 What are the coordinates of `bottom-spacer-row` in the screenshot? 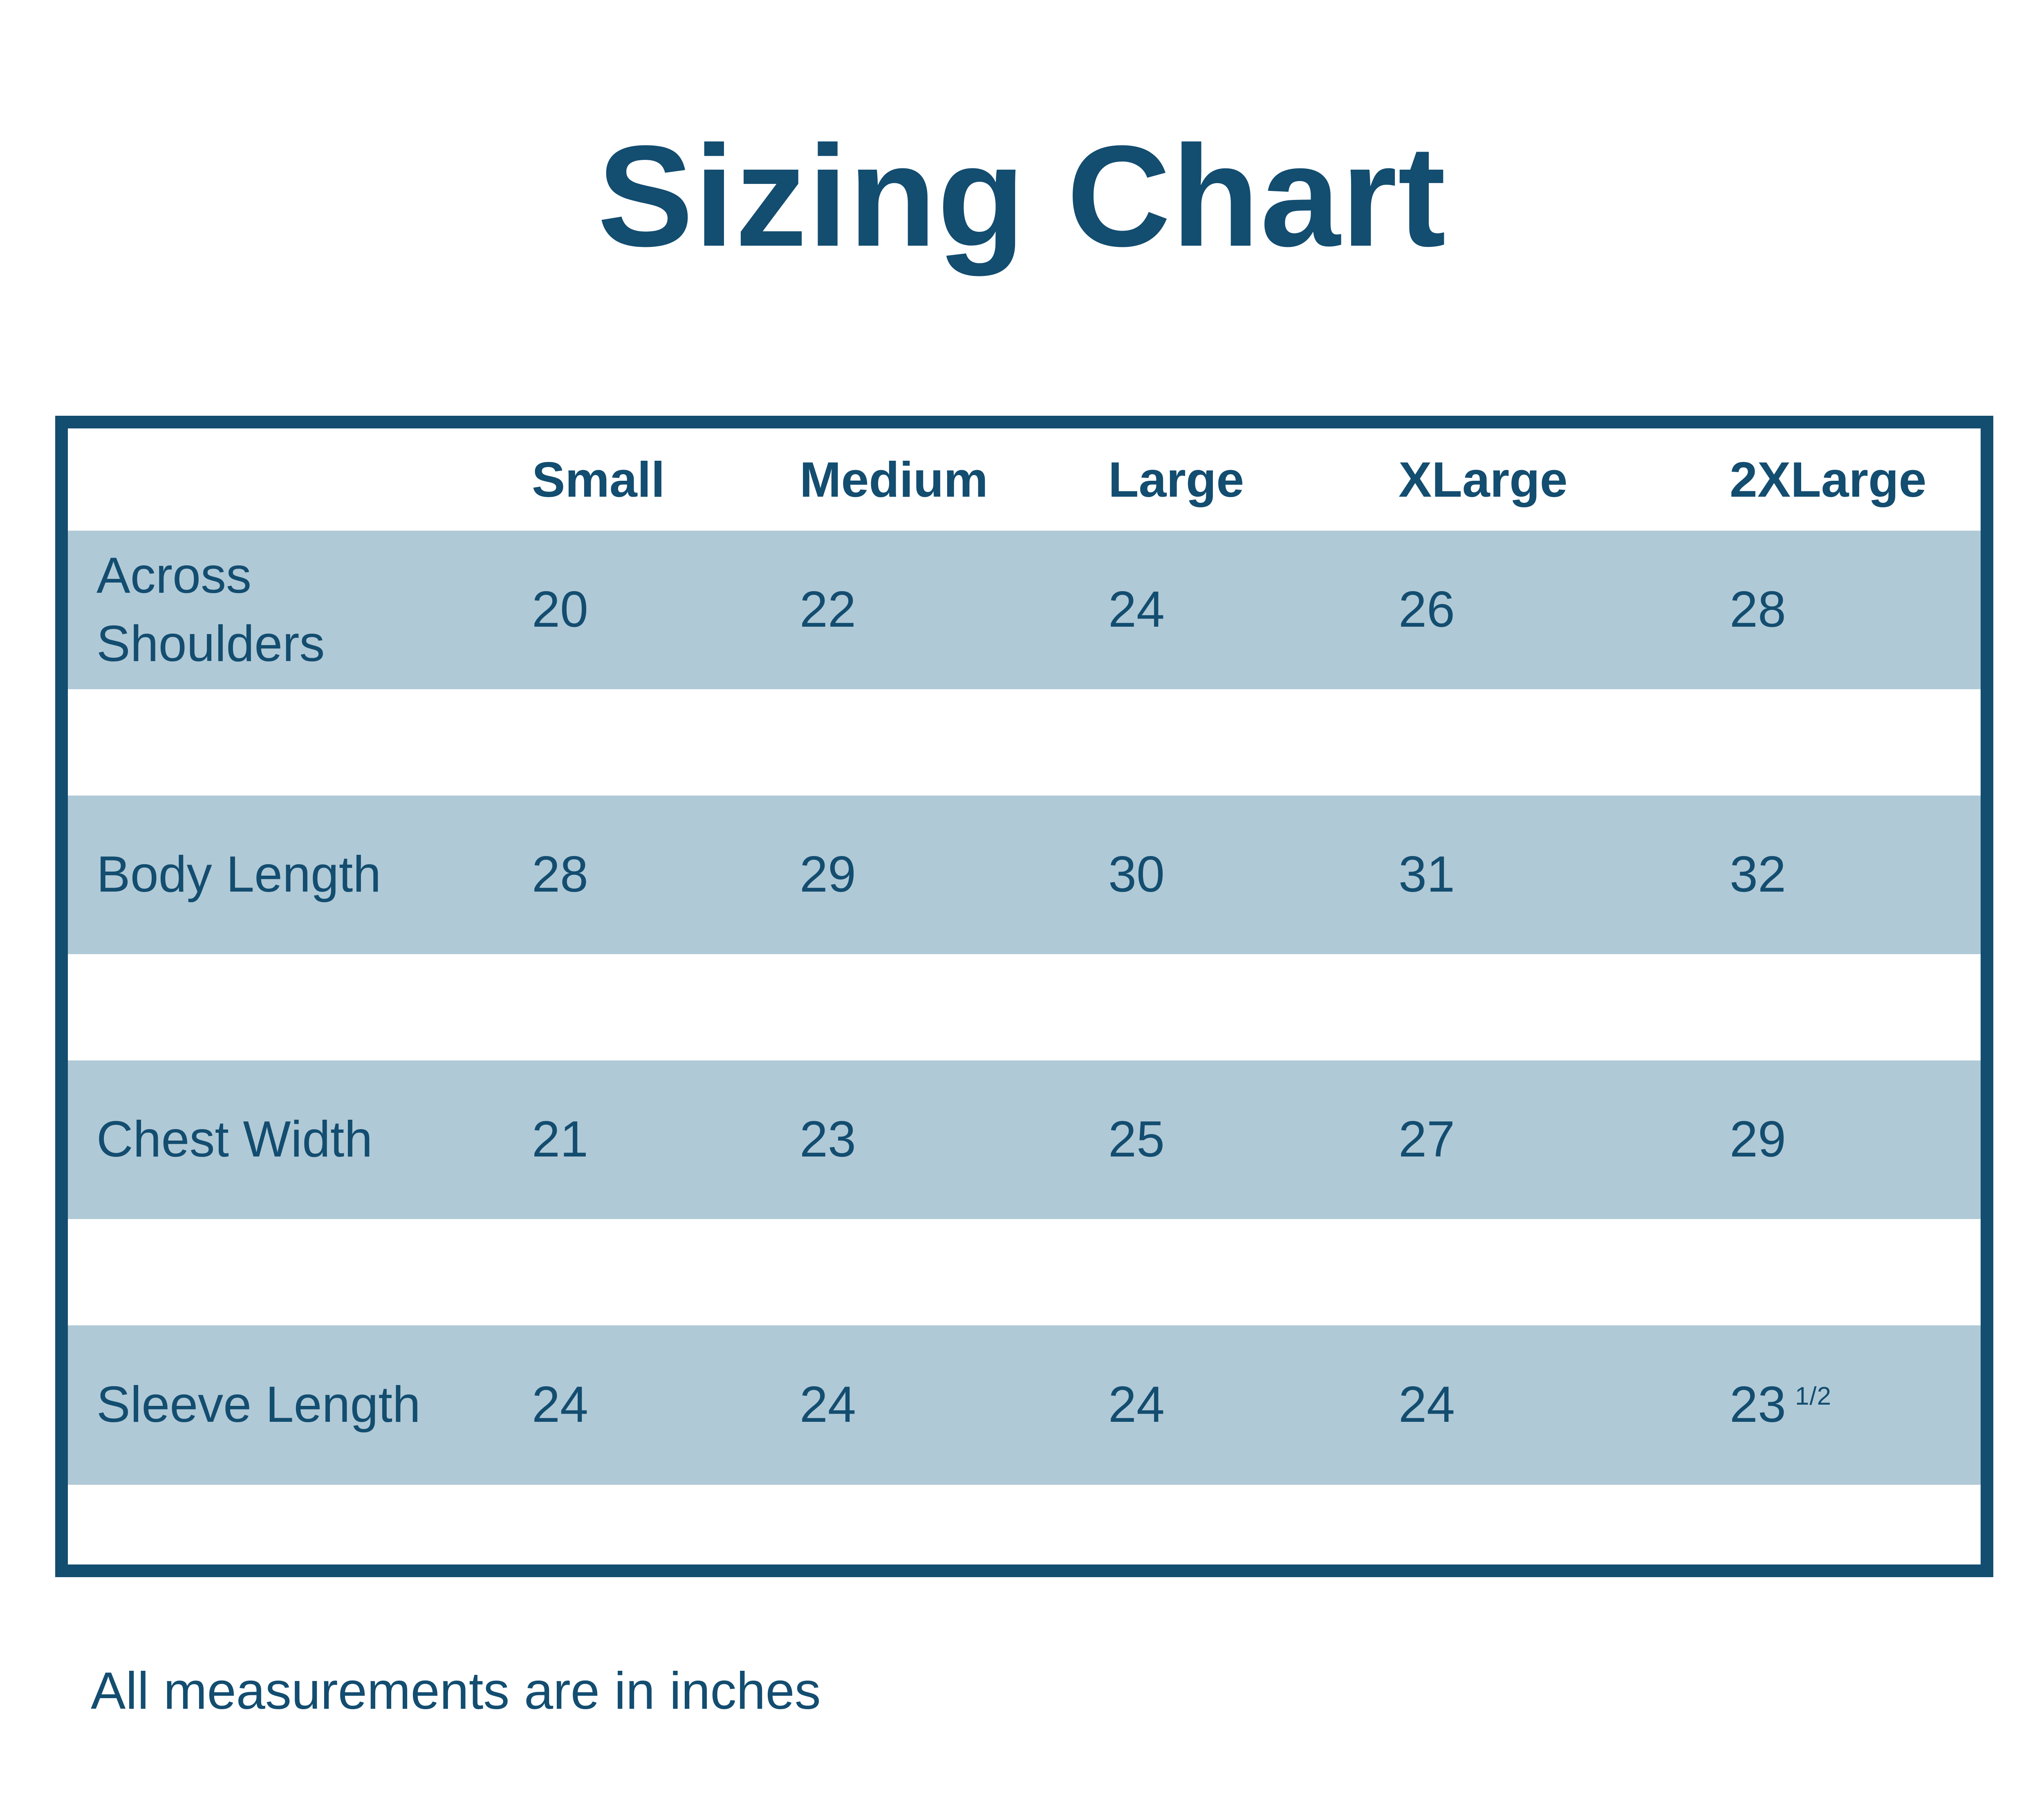 It's located at (1024, 1524).